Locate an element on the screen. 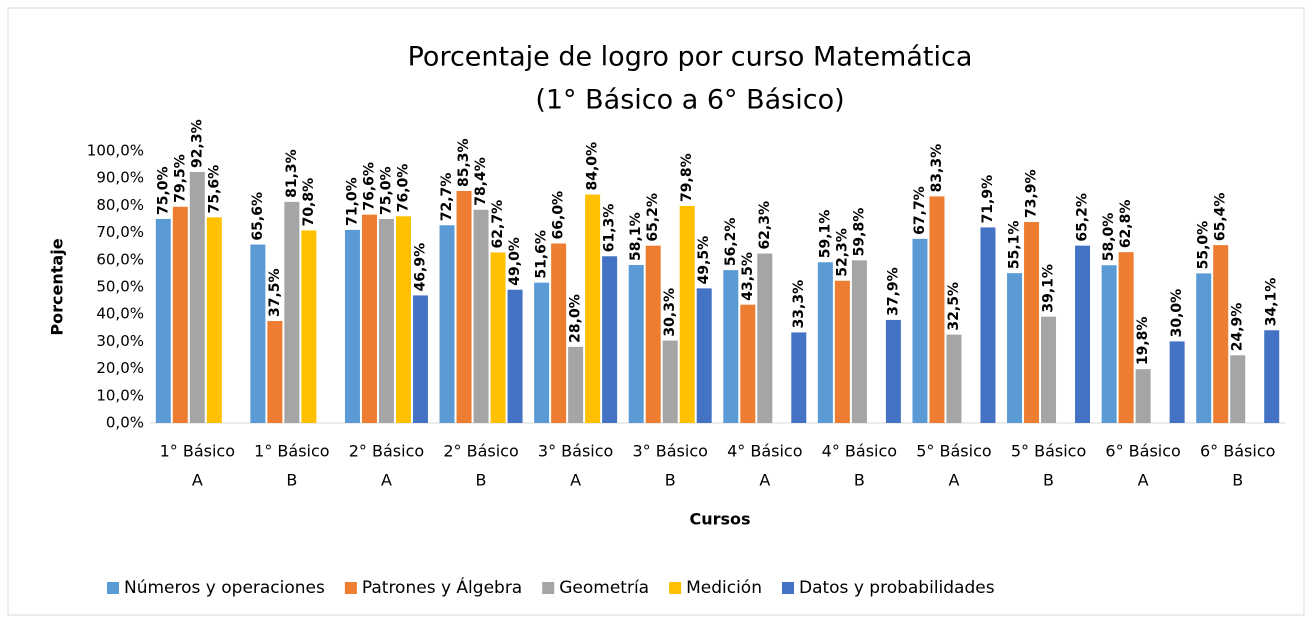 The image size is (1312, 623). chart-subtitle: (1° Básico a 6° Básico) is located at coordinates (689, 100).